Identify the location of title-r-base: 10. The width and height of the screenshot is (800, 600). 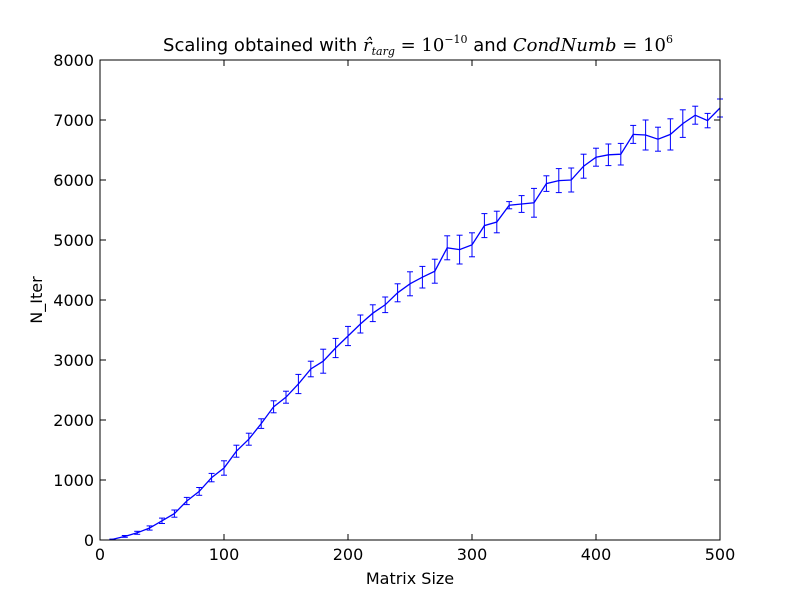
(432, 45).